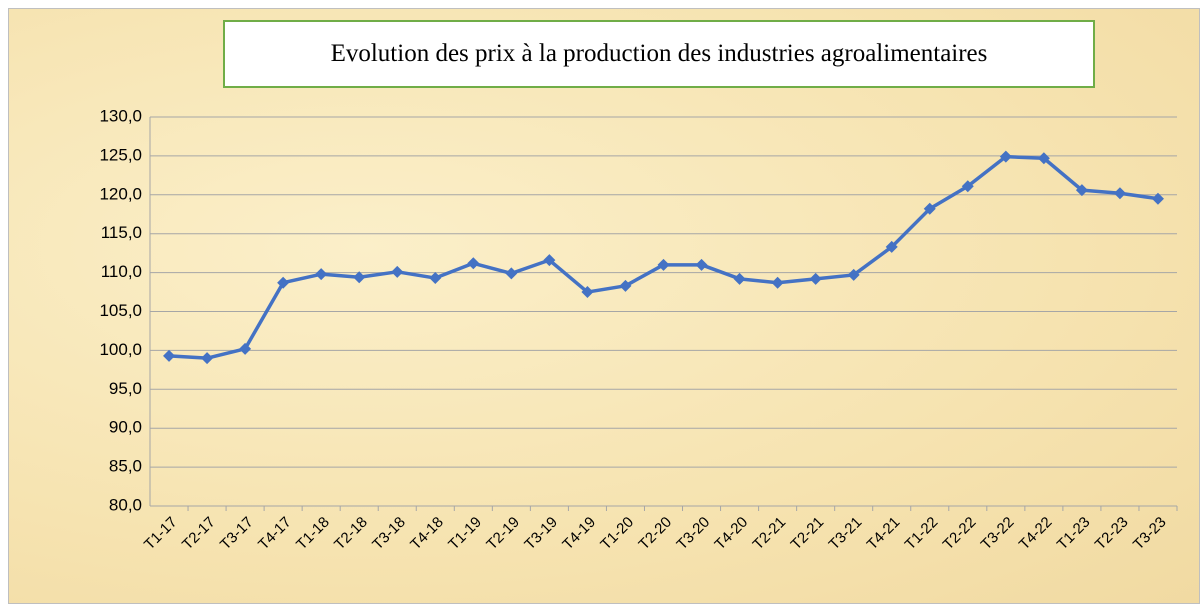 This screenshot has width=1204, height=607. Describe the element at coordinates (998, 534) in the screenshot. I see `x-tick-label: T3-22` at that location.